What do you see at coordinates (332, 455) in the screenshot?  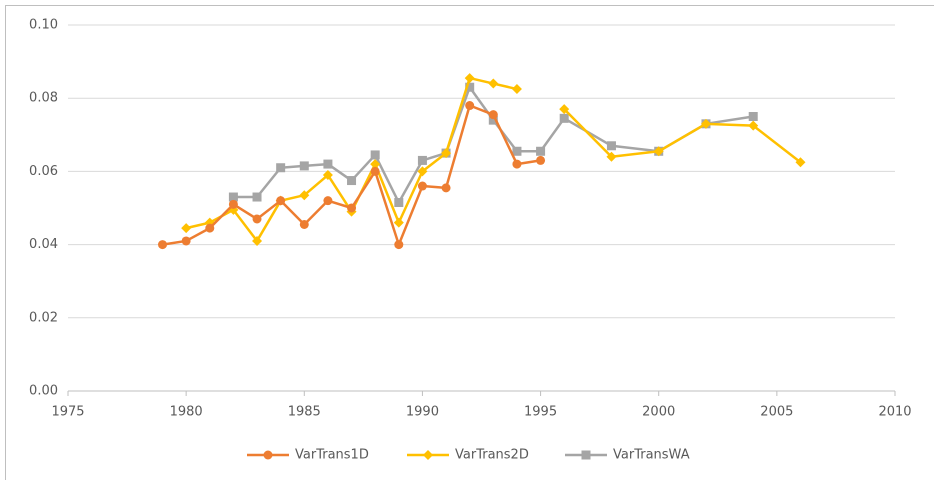 I see `legend-label: VarTrans1D` at bounding box center [332, 455].